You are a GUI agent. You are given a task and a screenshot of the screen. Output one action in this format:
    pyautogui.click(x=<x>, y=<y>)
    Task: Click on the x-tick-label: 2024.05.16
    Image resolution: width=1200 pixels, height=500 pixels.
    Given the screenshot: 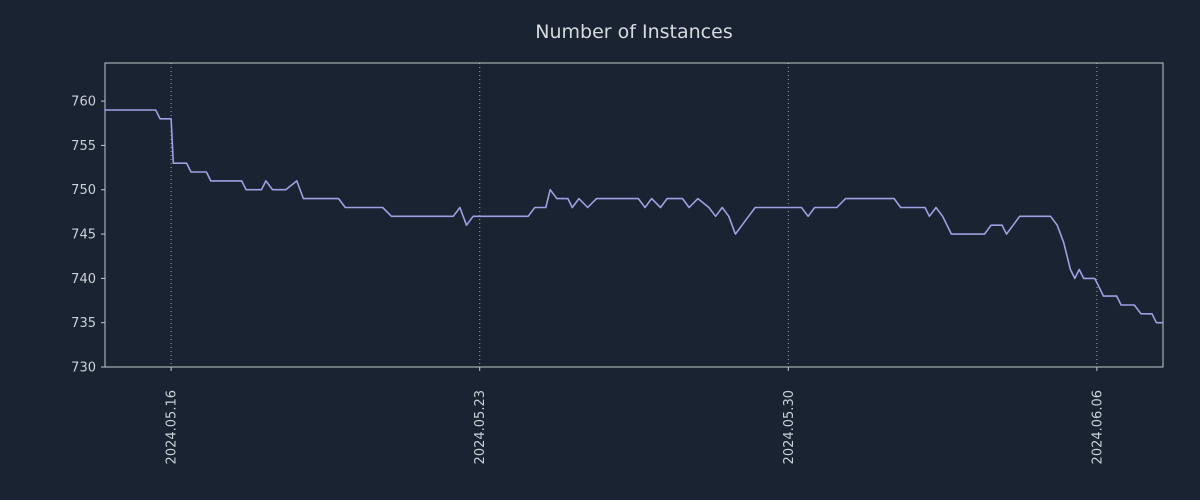 What is the action you would take?
    pyautogui.click(x=172, y=427)
    